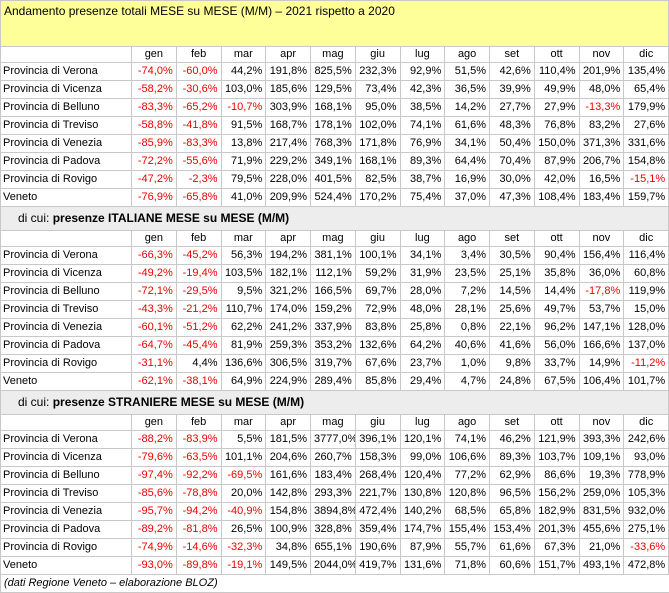 The height and width of the screenshot is (593, 669). What do you see at coordinates (467, 529) in the screenshot?
I see `value-cell: 155,4%` at bounding box center [467, 529].